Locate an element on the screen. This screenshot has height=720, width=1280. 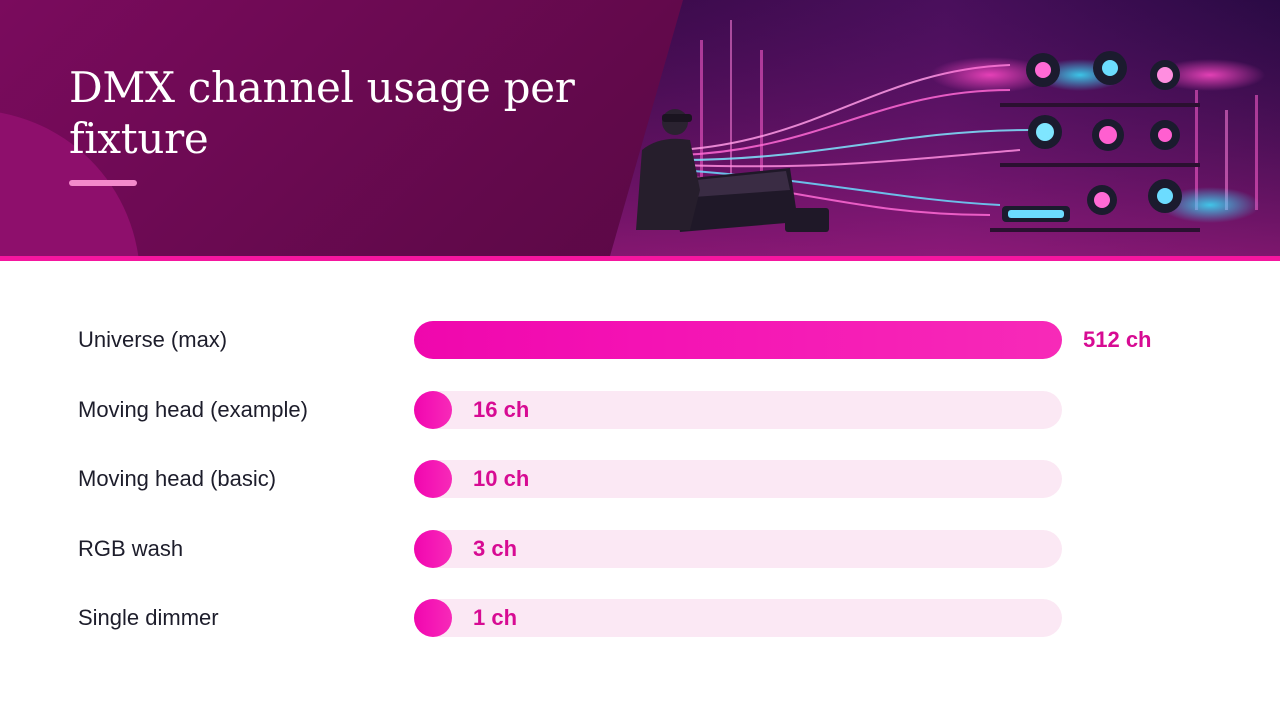
title-underline is located at coordinates (103, 183).